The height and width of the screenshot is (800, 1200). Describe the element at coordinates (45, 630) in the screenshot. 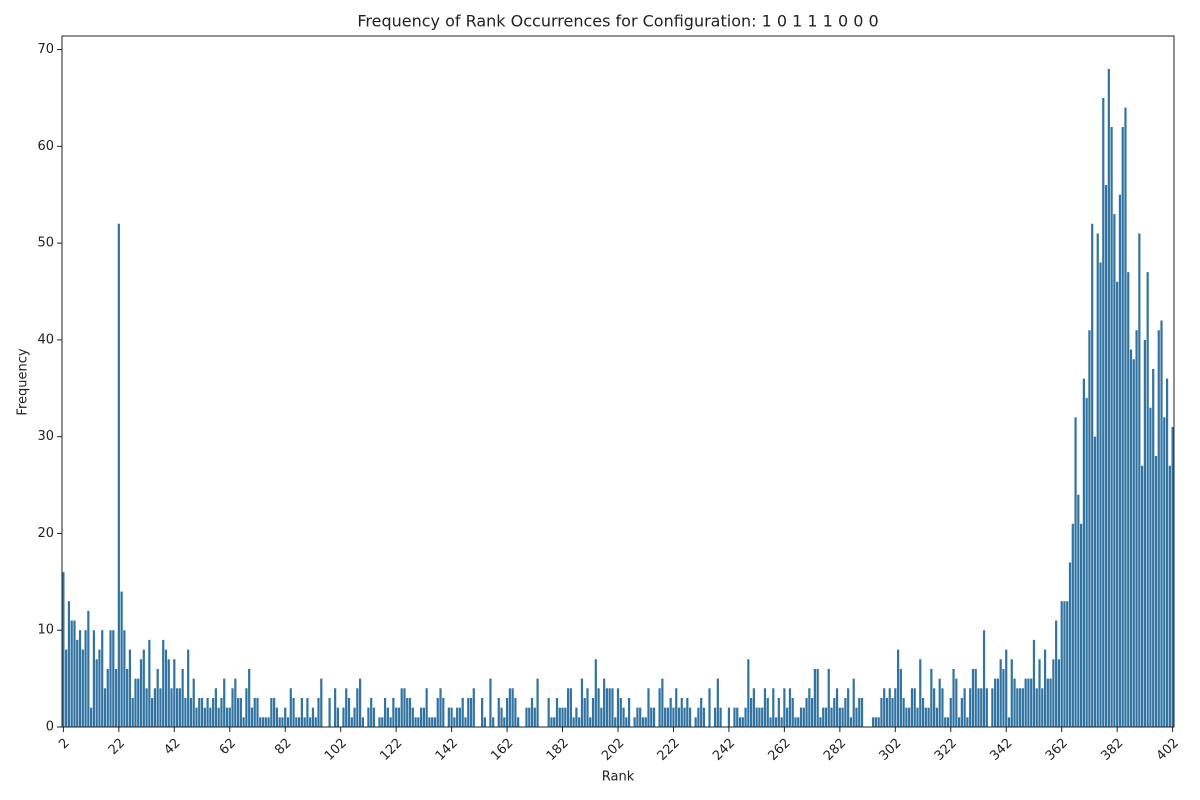

I see `y-tick-label: 10` at that location.